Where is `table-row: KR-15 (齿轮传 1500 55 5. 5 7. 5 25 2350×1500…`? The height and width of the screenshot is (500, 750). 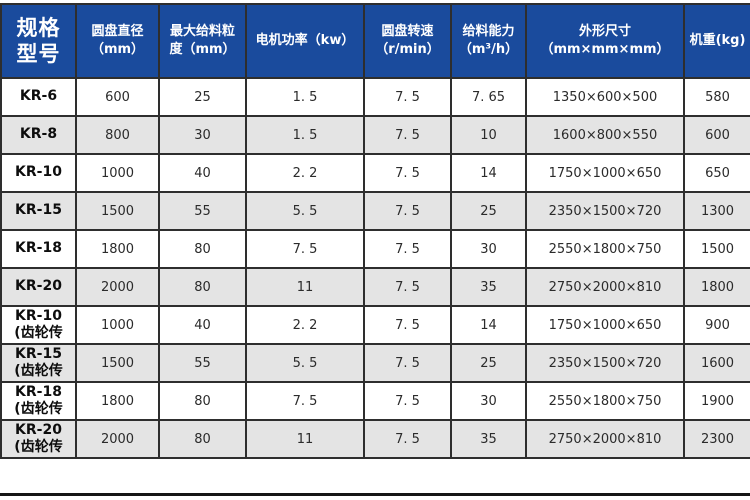 table-row: KR-15 (齿轮传 1500 55 5. 5 7. 5 25 2350×1500… is located at coordinates (375, 363).